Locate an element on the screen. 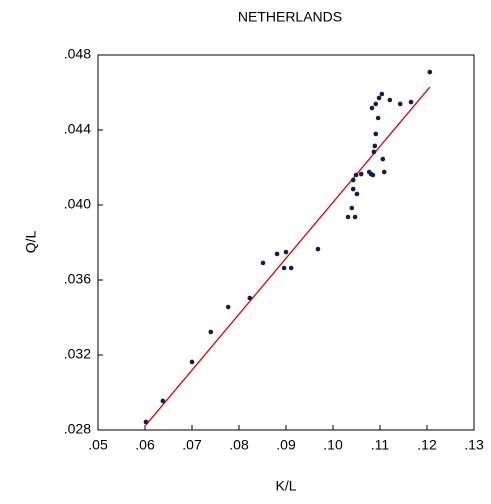 Image resolution: width=491 pixels, height=504 pixels. chart-title: NETHERLANDS is located at coordinates (290, 17).